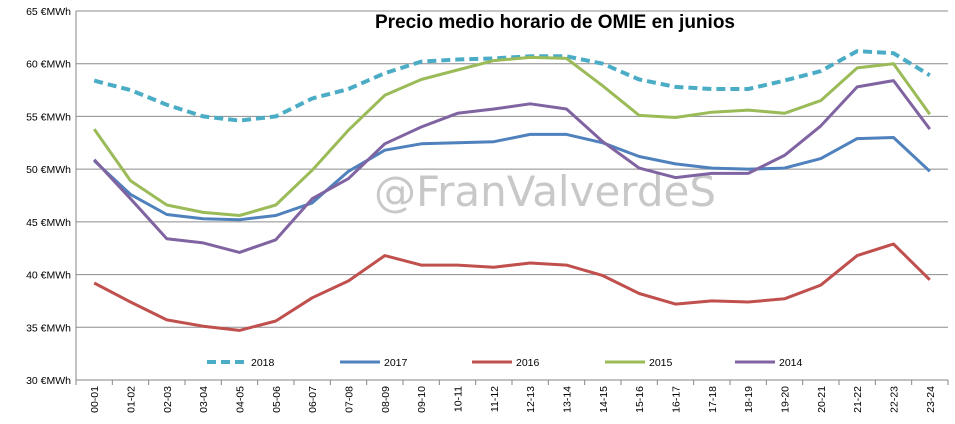 This screenshot has height=424, width=955. What do you see at coordinates (350, 399) in the screenshot?
I see `x-tick-label: 07-08` at bounding box center [350, 399].